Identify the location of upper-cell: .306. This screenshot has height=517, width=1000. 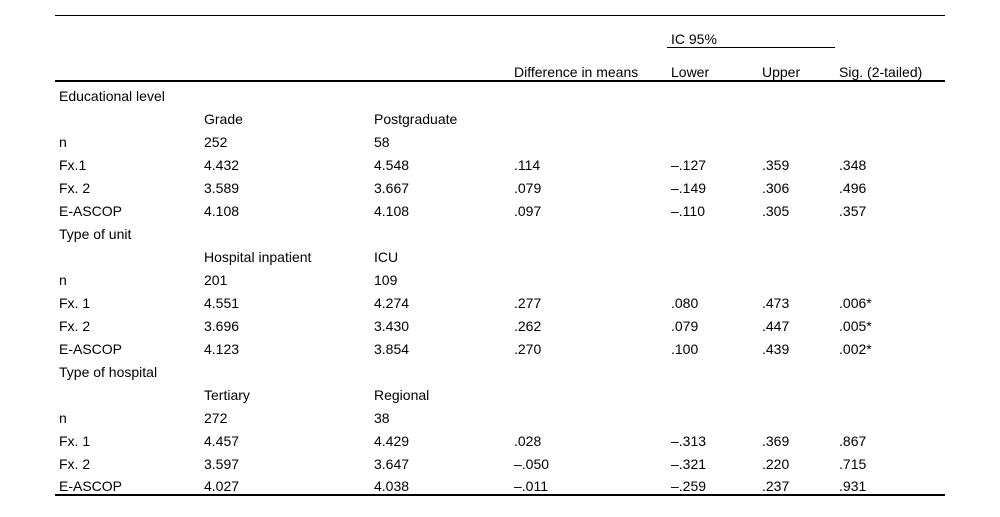
(776, 187).